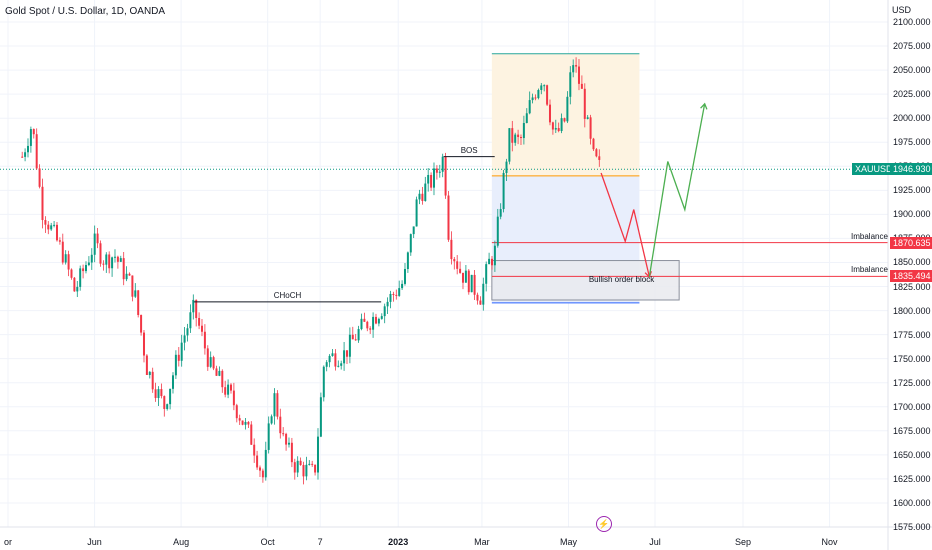  I want to click on time-tick-label: Sep, so click(743, 542).